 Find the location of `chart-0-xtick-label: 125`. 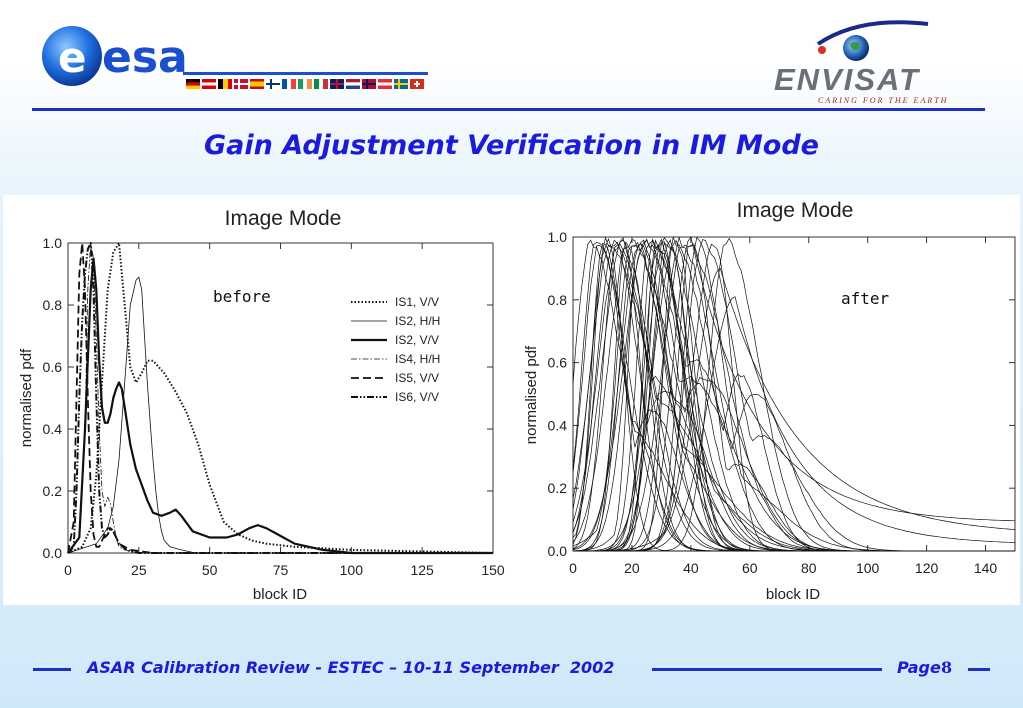

chart-0-xtick-label: 125 is located at coordinates (422, 570).